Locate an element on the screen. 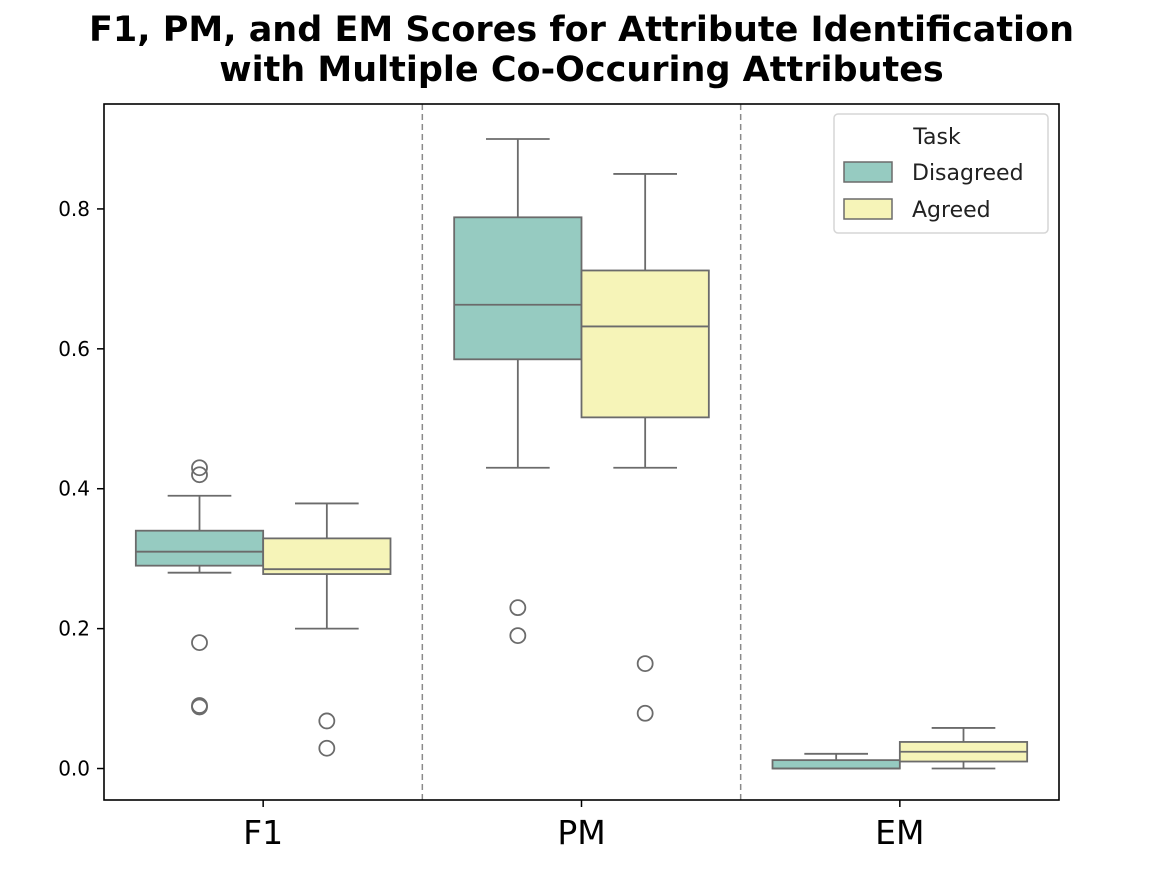 This screenshot has height=870, width=1163. y-tick-label: 0.4 is located at coordinates (74, 489).